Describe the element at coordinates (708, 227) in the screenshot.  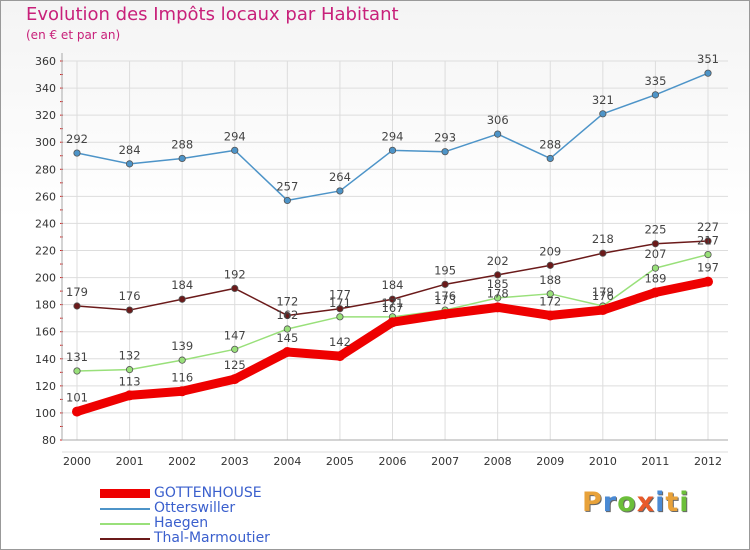
I see `data-label-thal-marmoutier: 227` at that location.